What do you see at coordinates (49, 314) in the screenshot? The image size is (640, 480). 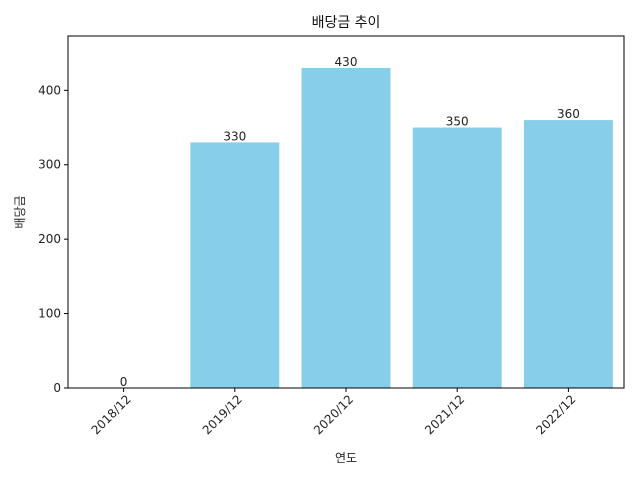 I see `y-tick-label: 100` at bounding box center [49, 314].